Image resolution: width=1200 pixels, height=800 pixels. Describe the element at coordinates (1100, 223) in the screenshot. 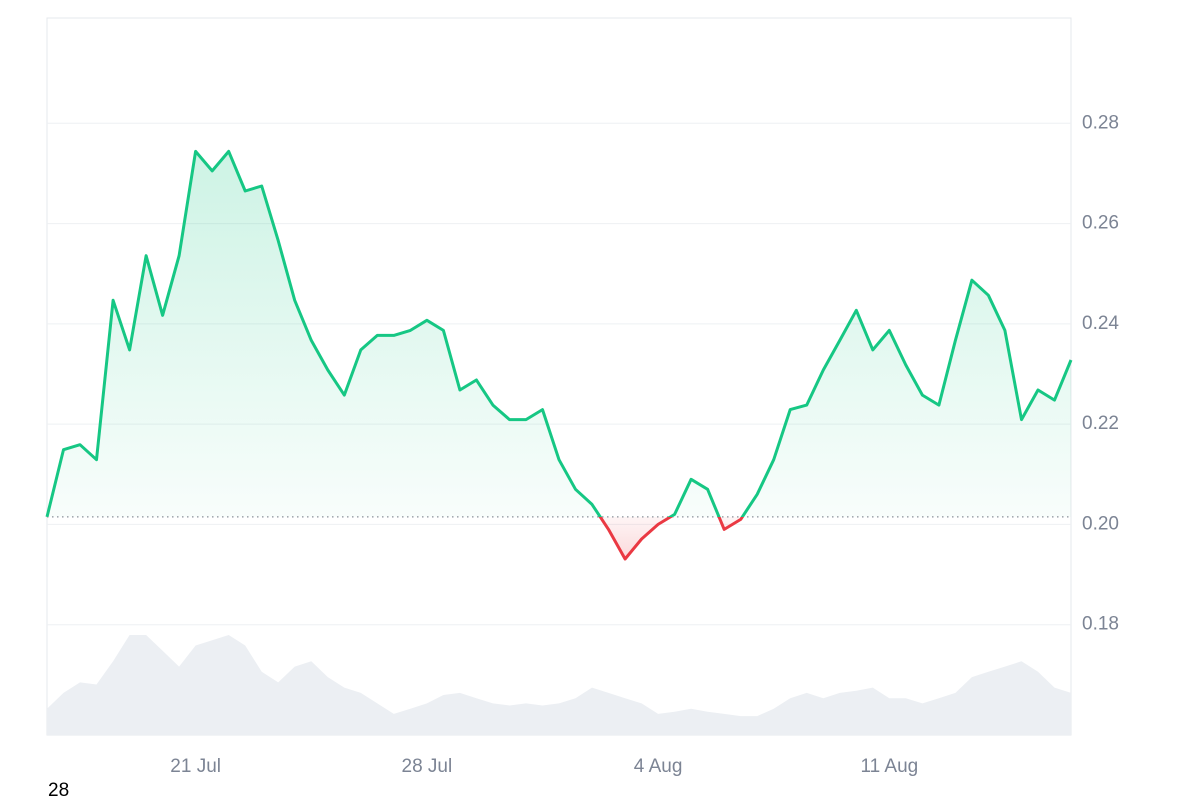

I see `y-tick-label: 0.26` at that location.